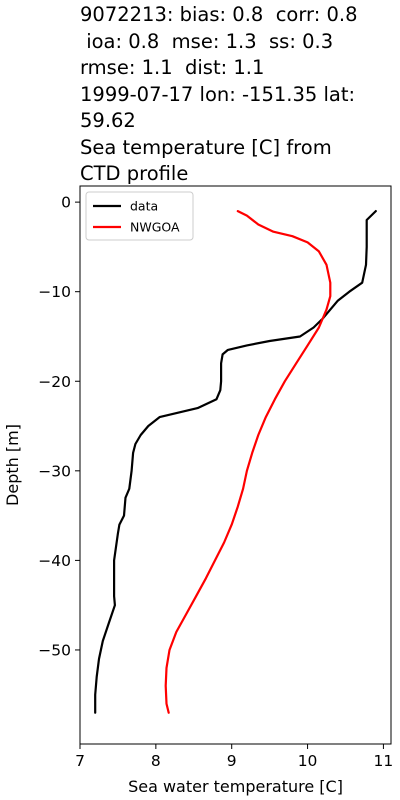  Describe the element at coordinates (54, 292) in the screenshot. I see `y-tick-label: −10` at that location.